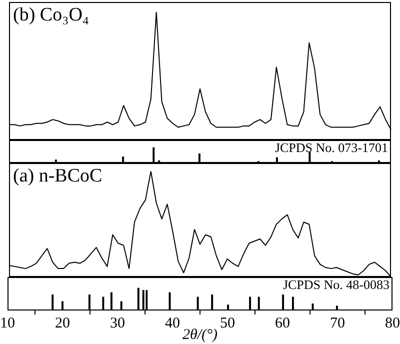  I want to click on x-tick-label: 10, so click(7, 323).